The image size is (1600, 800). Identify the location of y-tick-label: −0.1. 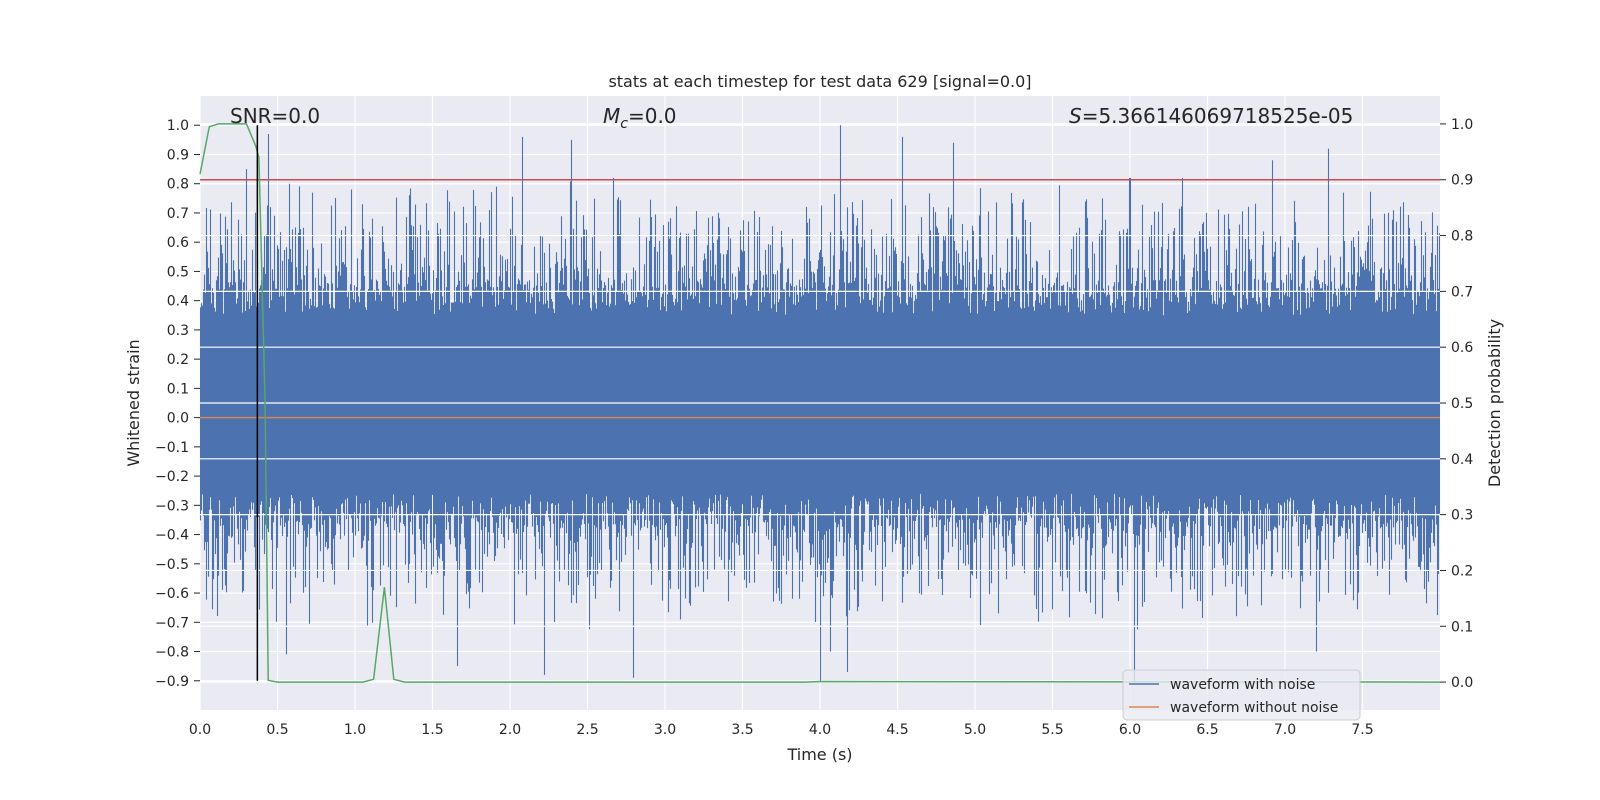
(172, 448).